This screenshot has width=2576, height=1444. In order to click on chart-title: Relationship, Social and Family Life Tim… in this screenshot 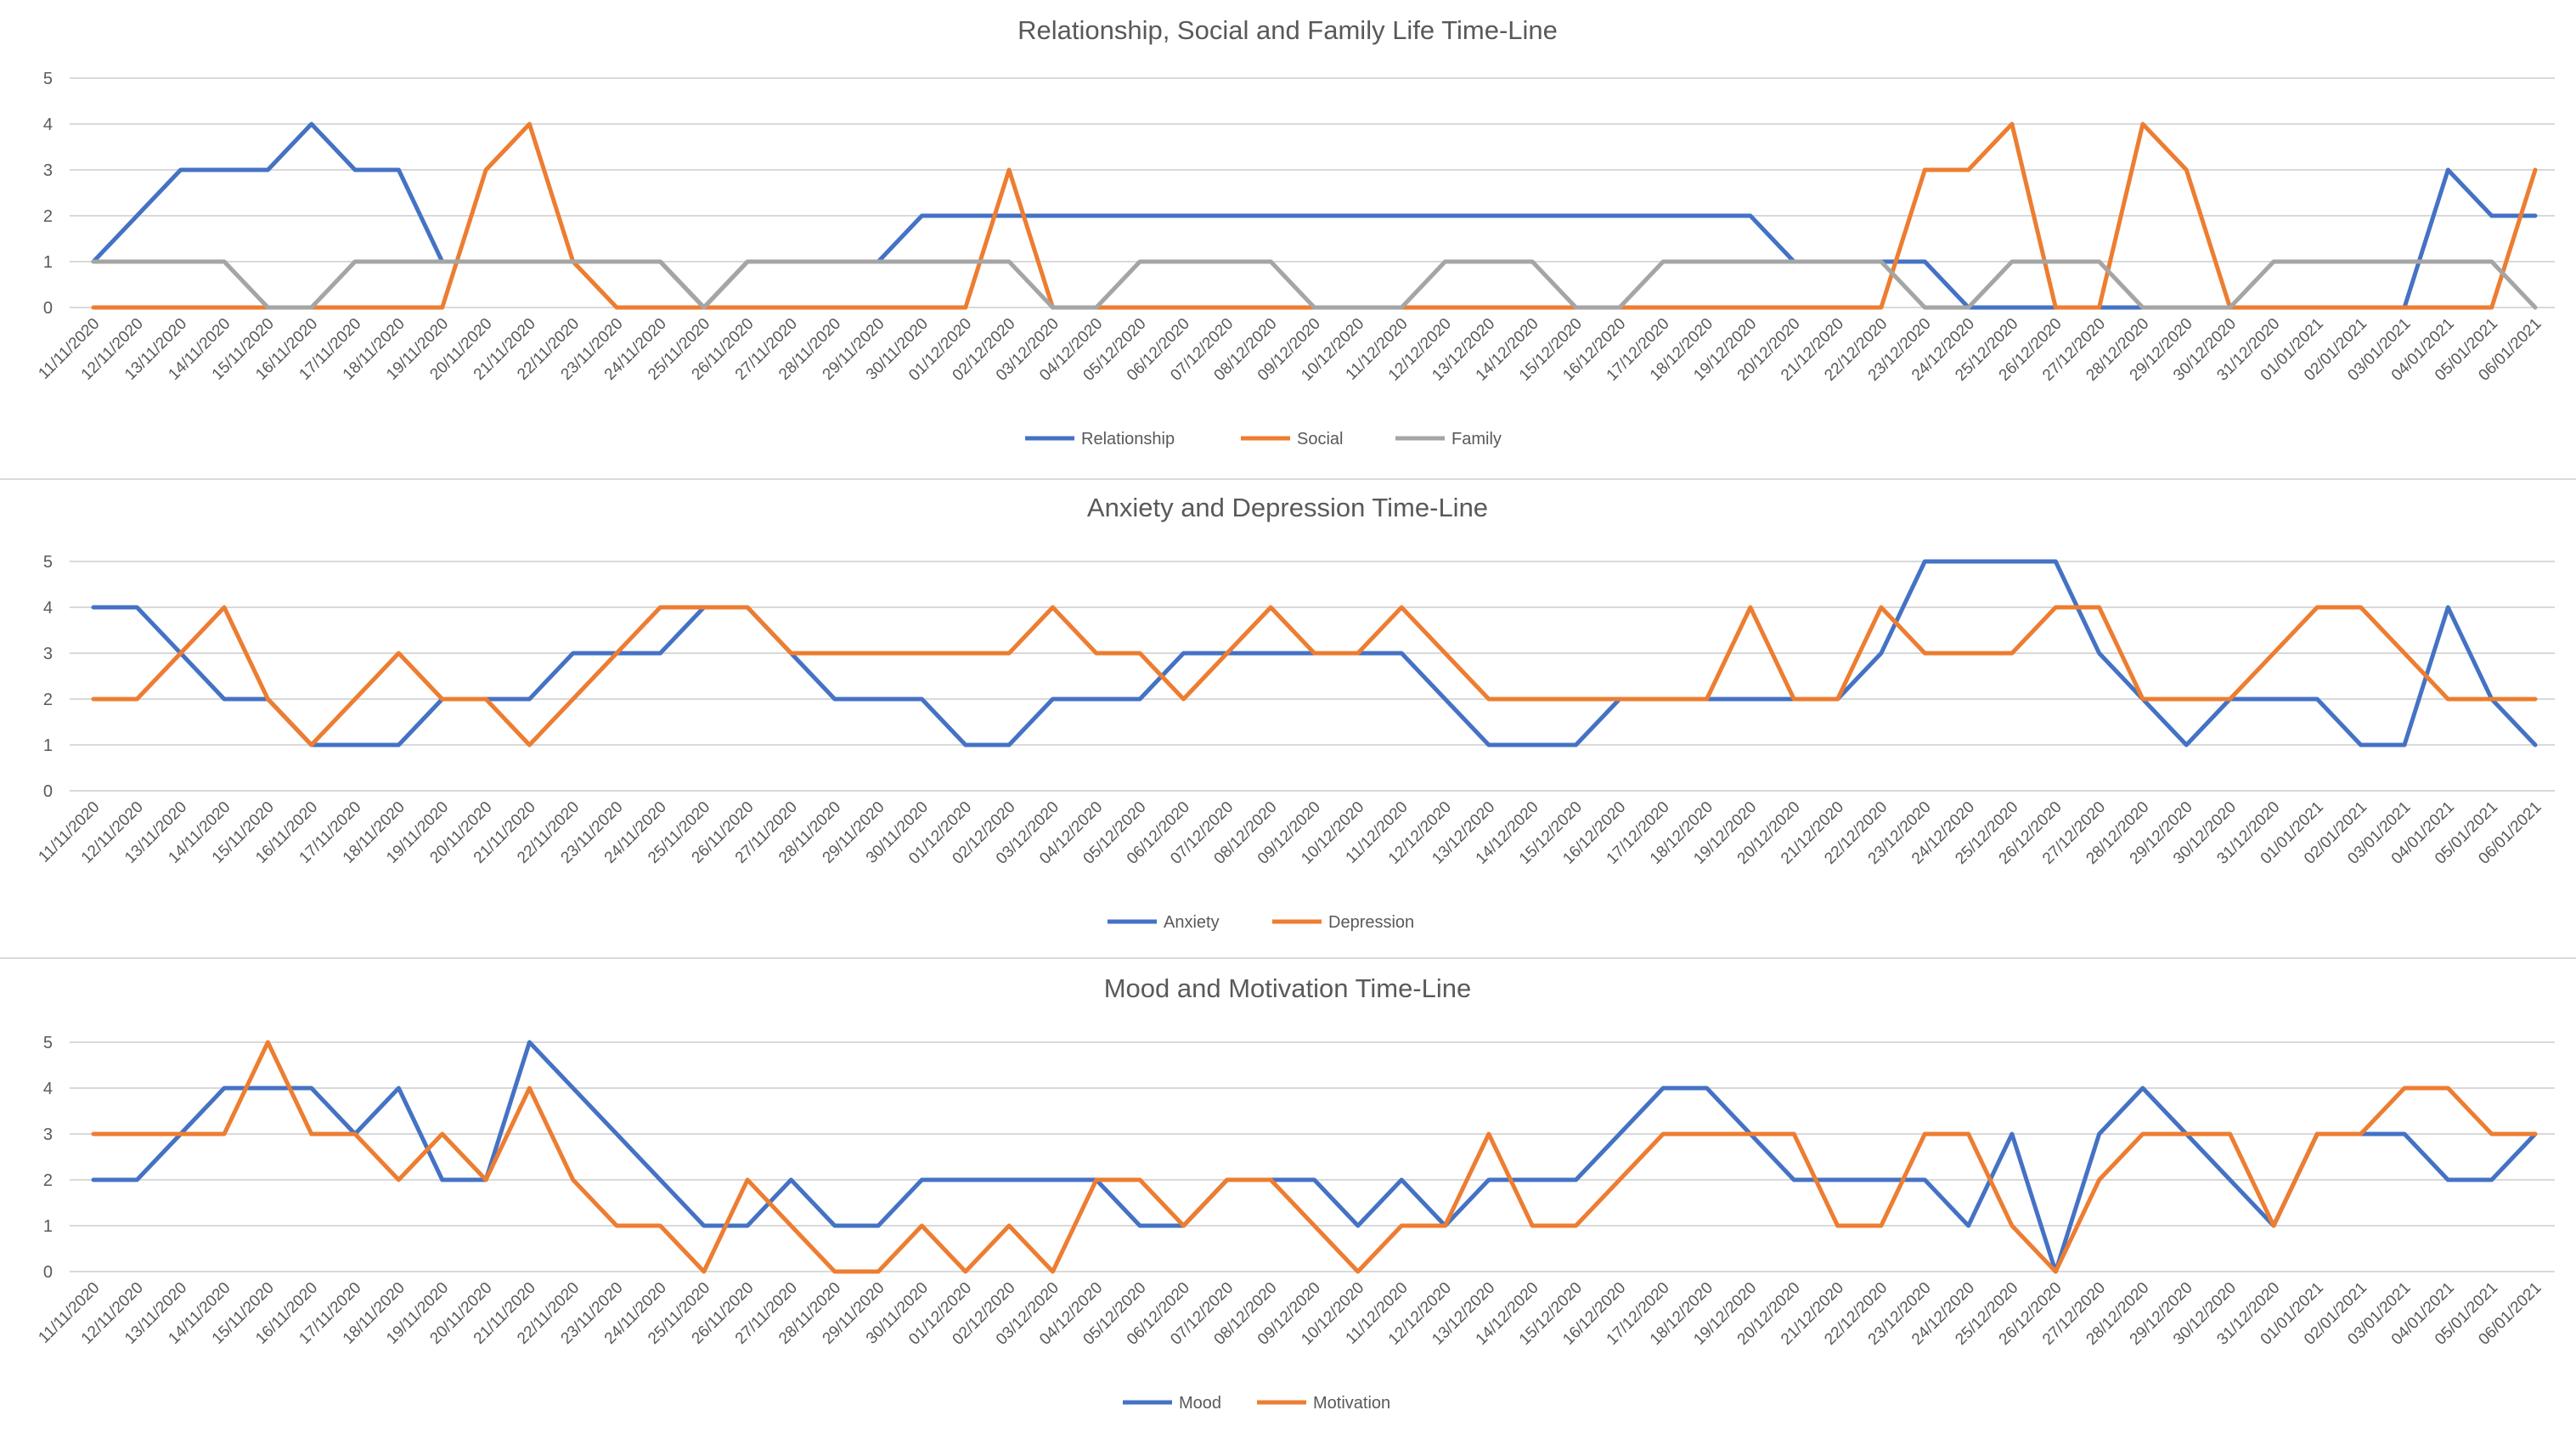, I will do `click(1287, 30)`.